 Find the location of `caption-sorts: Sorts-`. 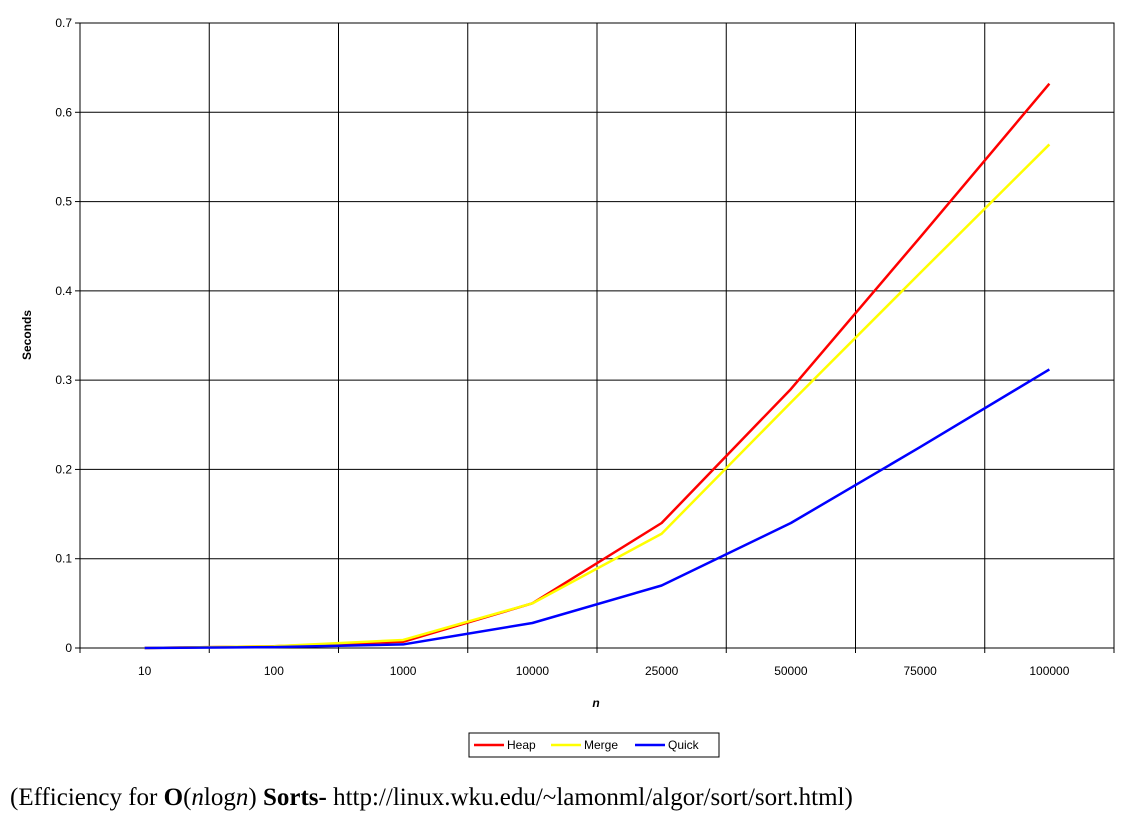

caption-sorts: Sorts- is located at coordinates (294, 797).